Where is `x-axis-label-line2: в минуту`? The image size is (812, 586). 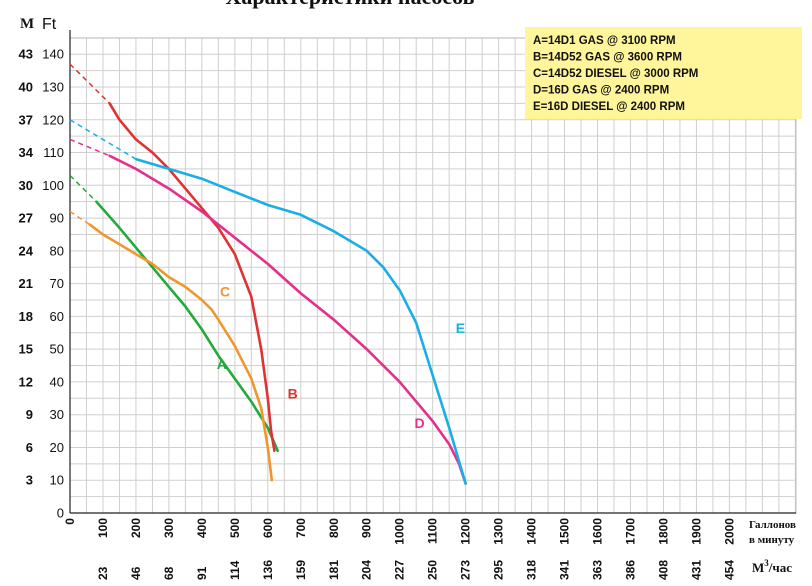 x-axis-label-line2: в минуту is located at coordinates (772, 540).